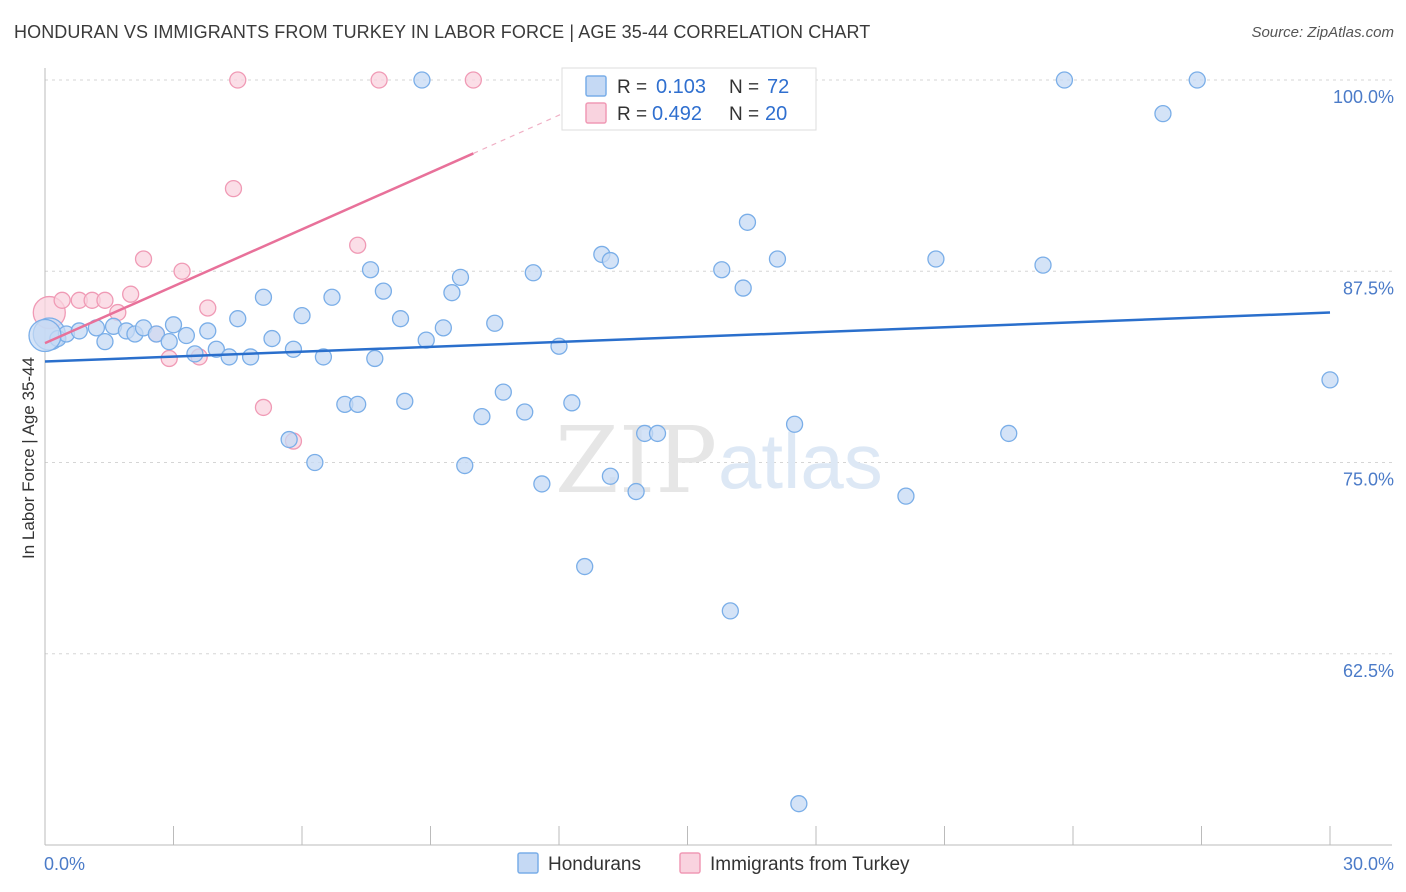 Image resolution: width=1406 pixels, height=892 pixels. I want to click on x-tick-label-min: 0.0%, so click(64, 864).